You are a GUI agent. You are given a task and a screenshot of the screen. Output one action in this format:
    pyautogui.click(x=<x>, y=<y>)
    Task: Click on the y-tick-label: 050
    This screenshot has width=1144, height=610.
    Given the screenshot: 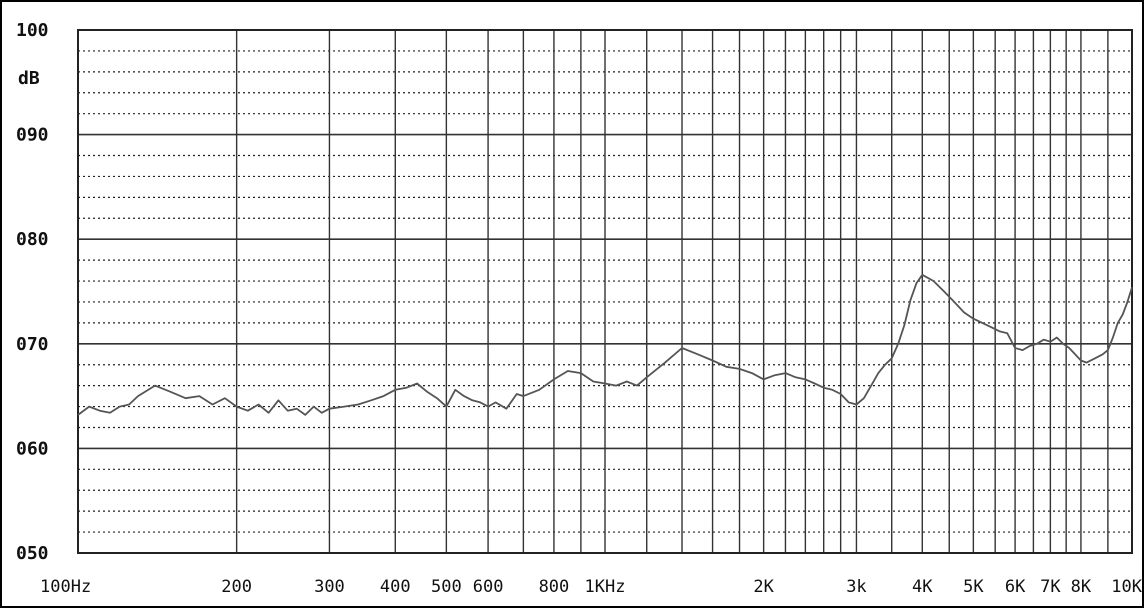 What is the action you would take?
    pyautogui.click(x=32, y=553)
    